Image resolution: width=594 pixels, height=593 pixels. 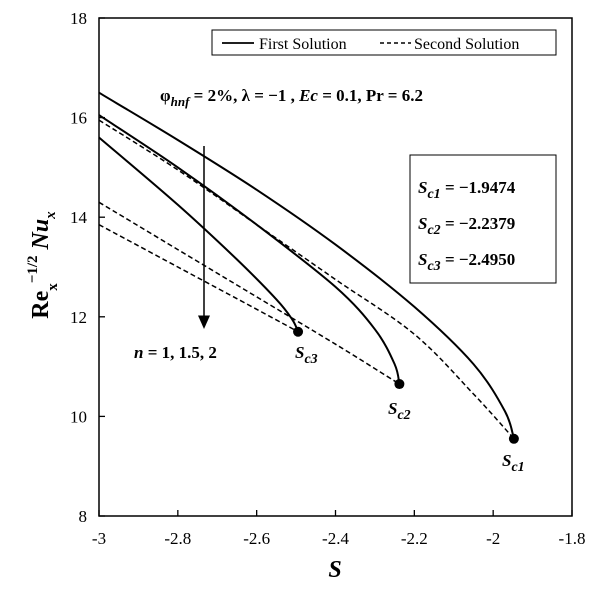 I want to click on legend: First Solution Second Solution, so click(x=384, y=42).